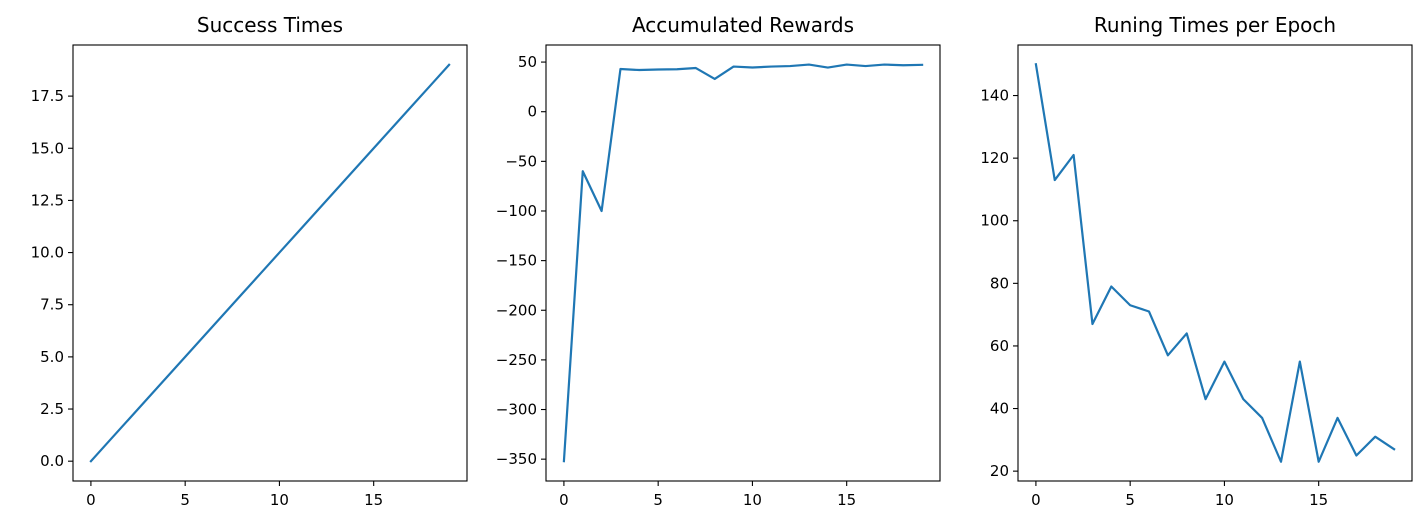 The height and width of the screenshot is (527, 1426). What do you see at coordinates (516, 410) in the screenshot?
I see `y-tick-label: −300` at bounding box center [516, 410].